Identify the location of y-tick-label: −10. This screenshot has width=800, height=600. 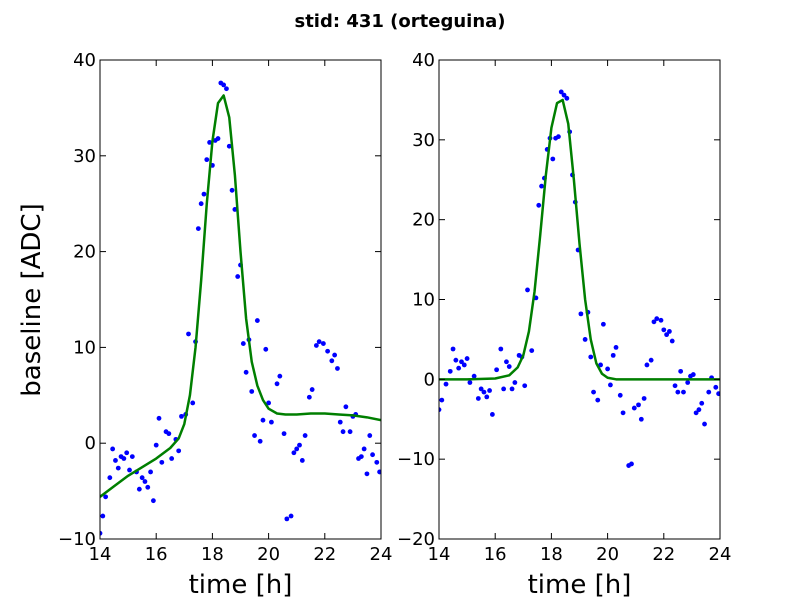
(416, 459).